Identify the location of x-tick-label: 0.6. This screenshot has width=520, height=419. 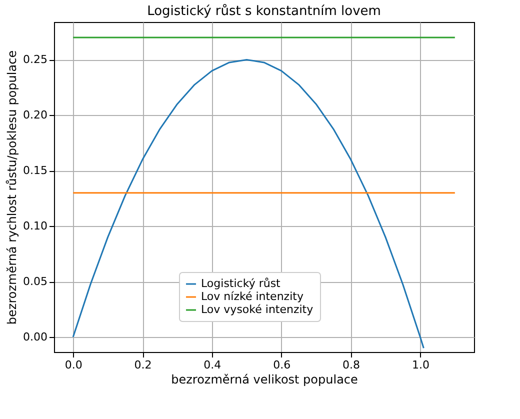
(282, 365).